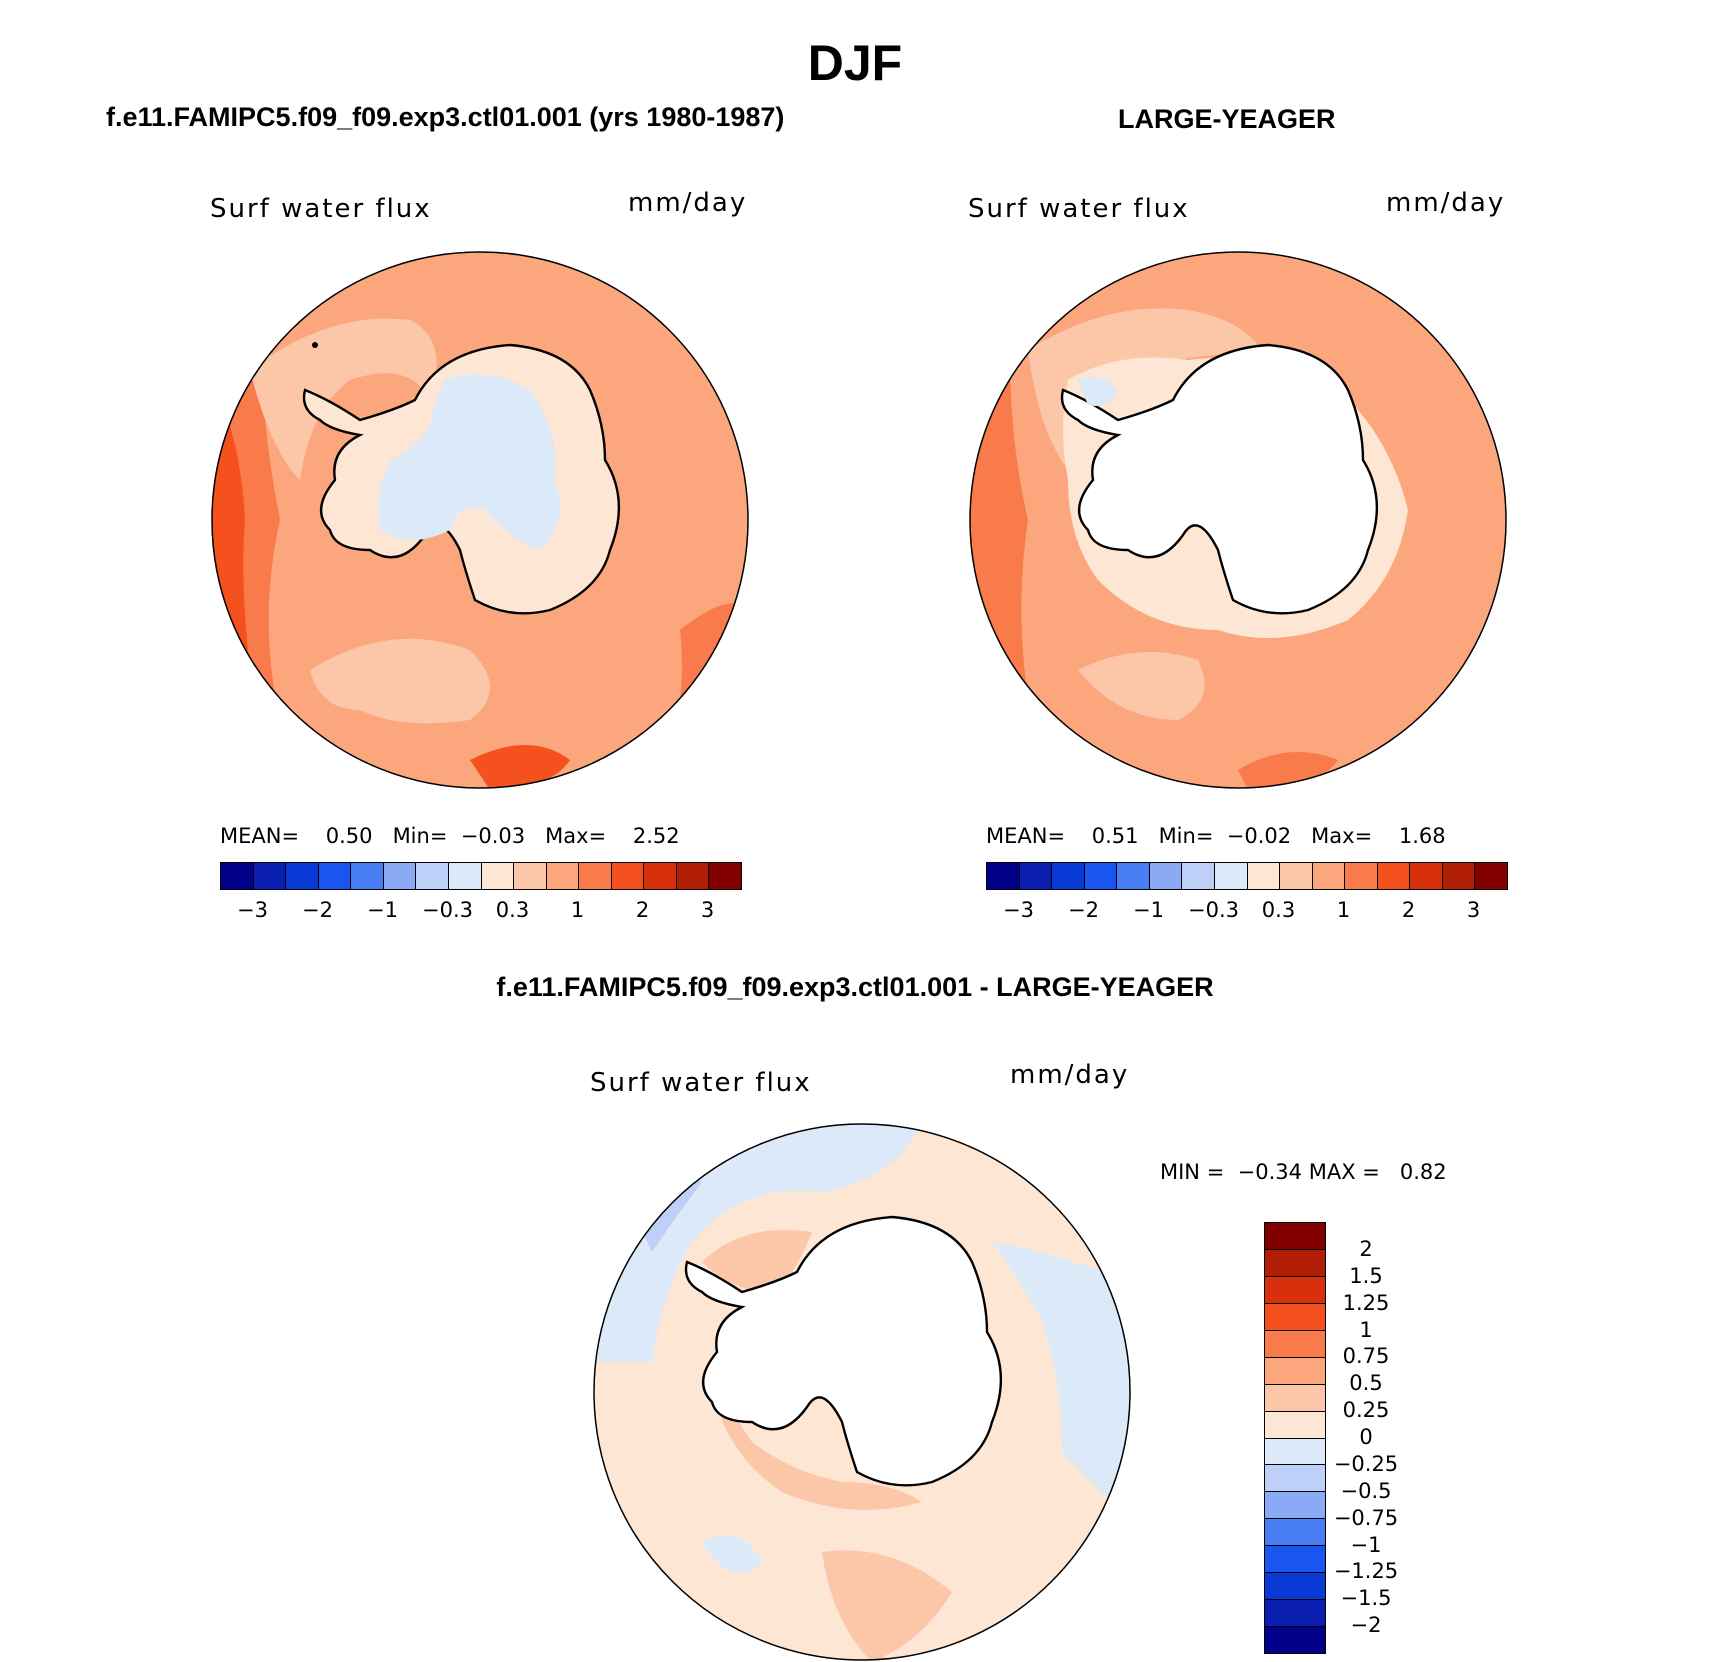 The width and height of the screenshot is (1710, 1662). What do you see at coordinates (1366, 1598) in the screenshot?
I see `colorbar-tick-label: −1.5` at bounding box center [1366, 1598].